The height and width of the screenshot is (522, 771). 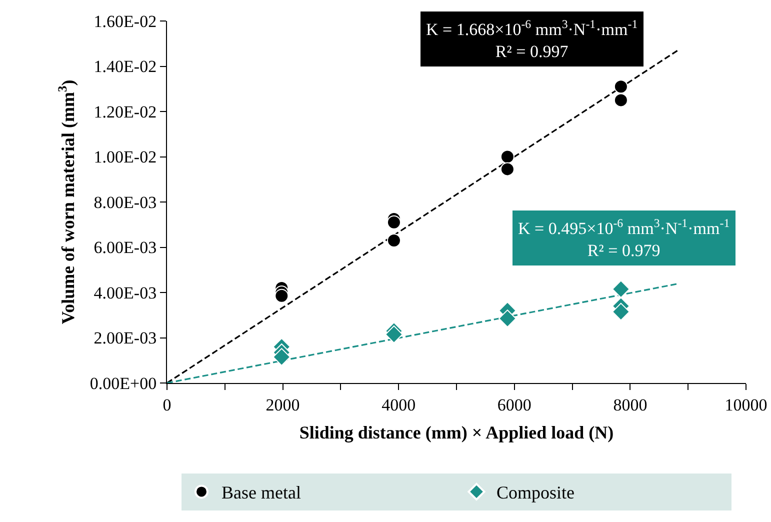 I want to click on y-tick-label: 1.60E-02, so click(x=125, y=21).